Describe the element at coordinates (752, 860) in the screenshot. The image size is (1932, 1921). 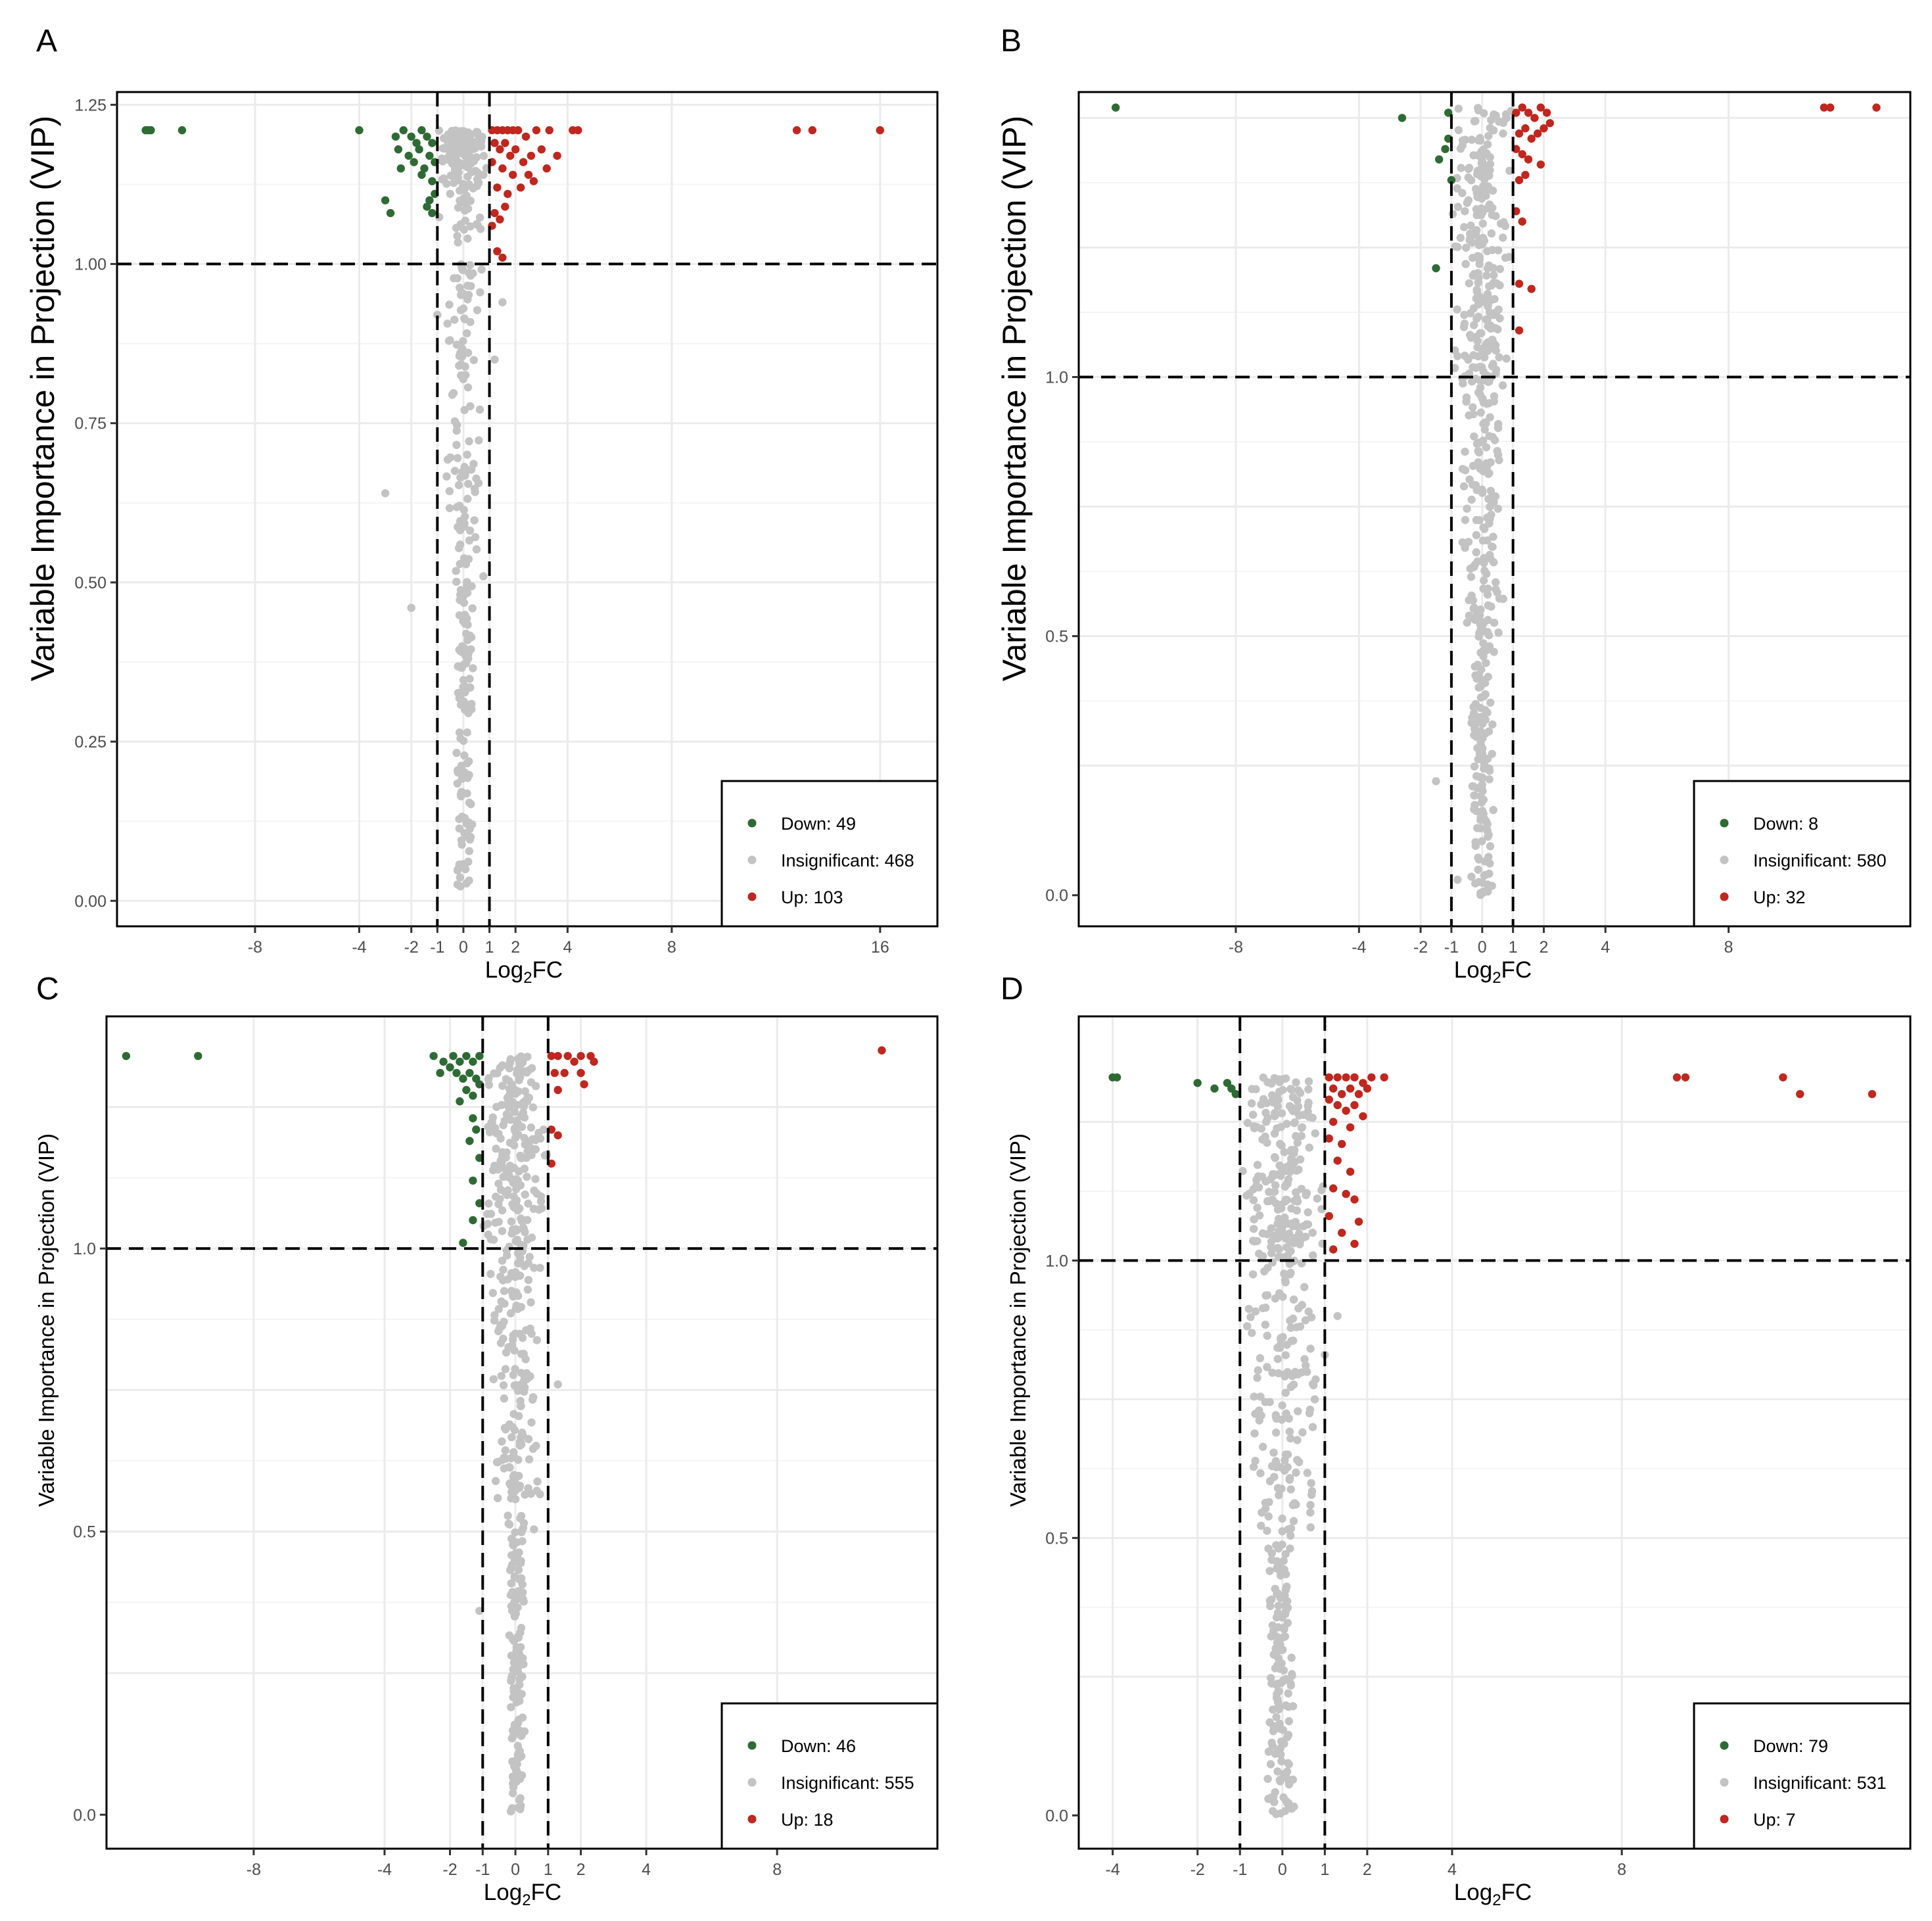
I see `legend-marker-insignificant` at that location.